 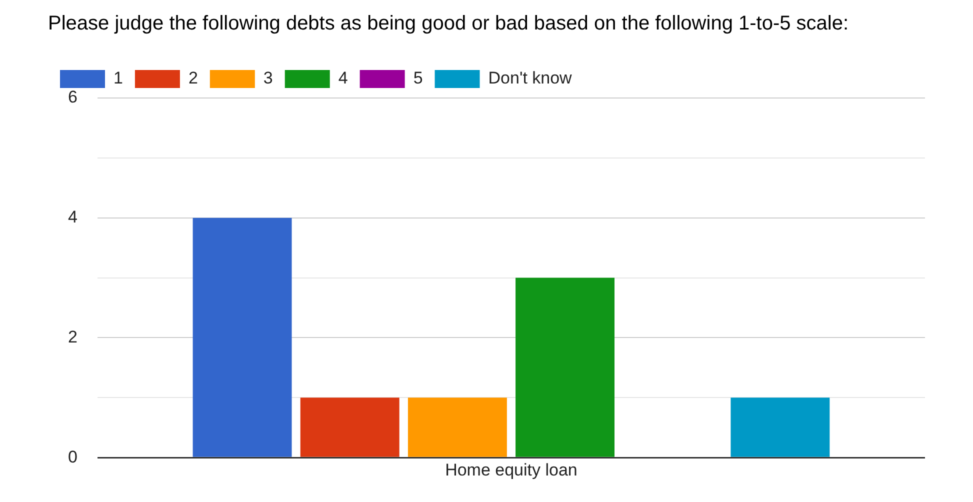 I want to click on legend-label: 2, so click(x=193, y=78).